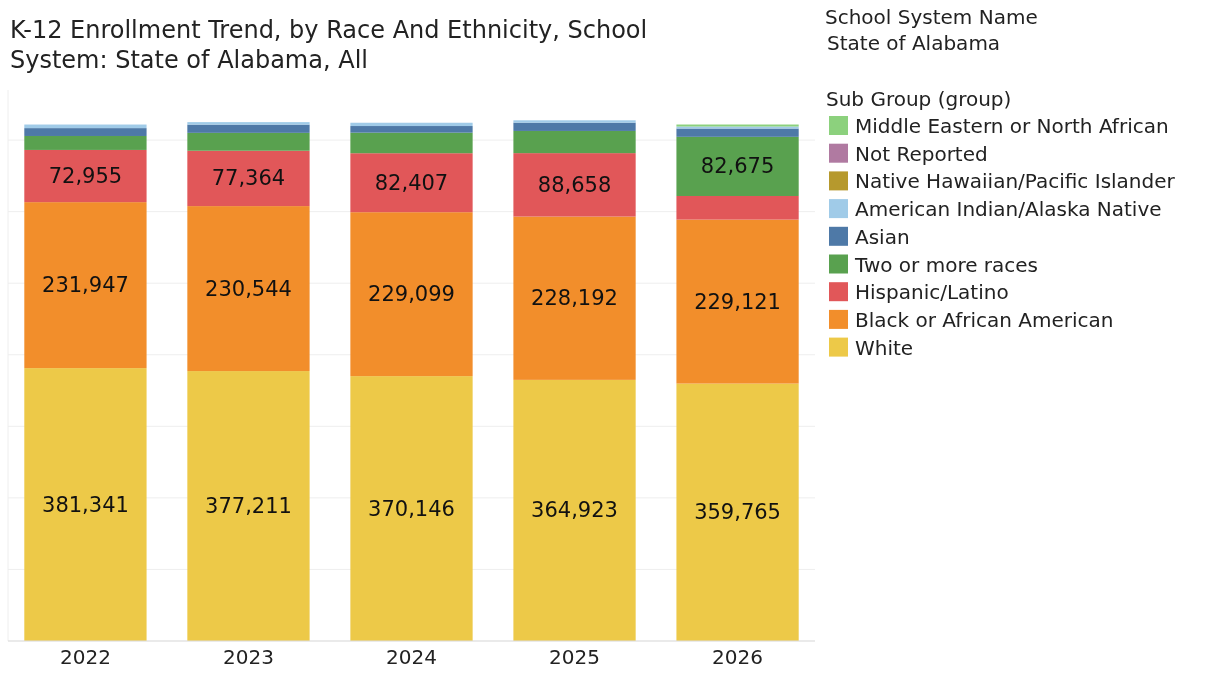 The image size is (1212, 673). Describe the element at coordinates (1008, 209) in the screenshot. I see `legend-label: American Indian/Alaska Native` at that location.